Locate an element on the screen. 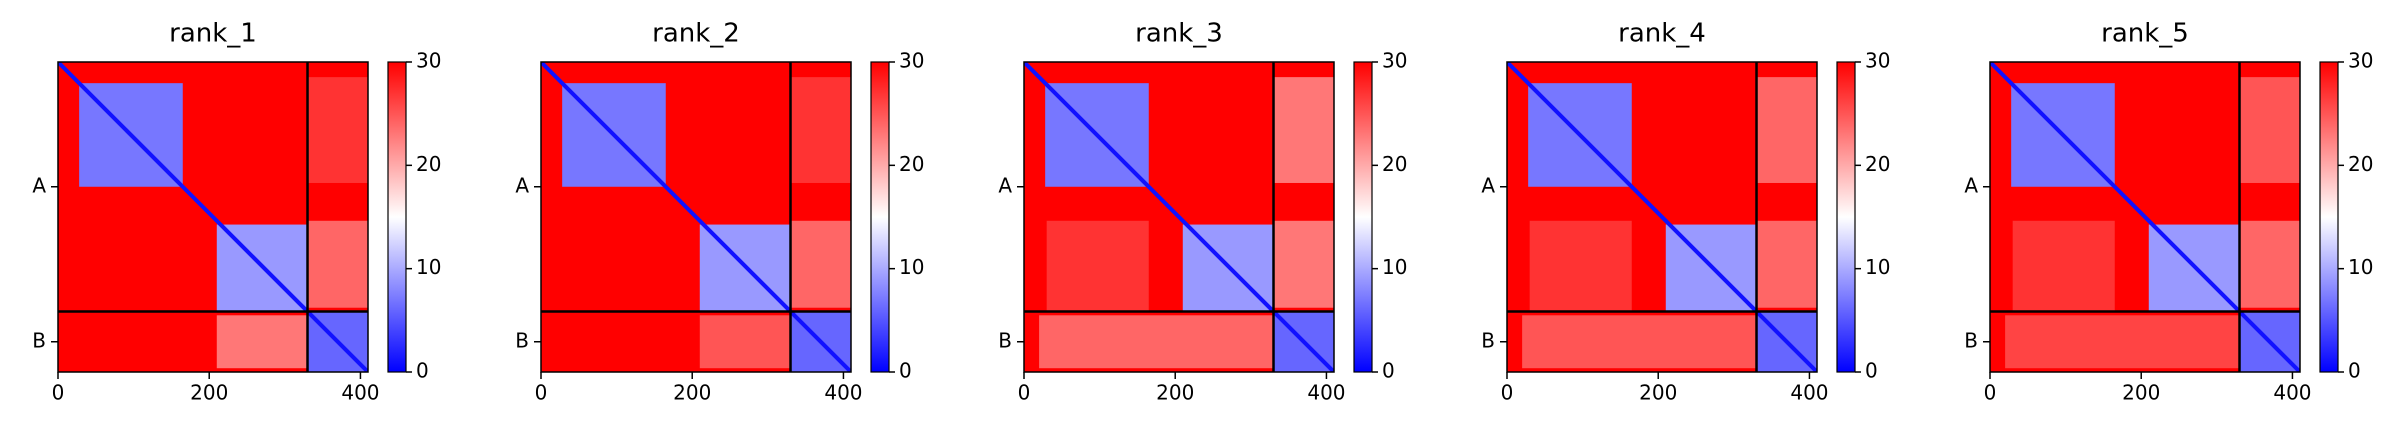 Image resolution: width=2401 pixels, height=438 pixels. panel-title: rank_1 is located at coordinates (213, 34).